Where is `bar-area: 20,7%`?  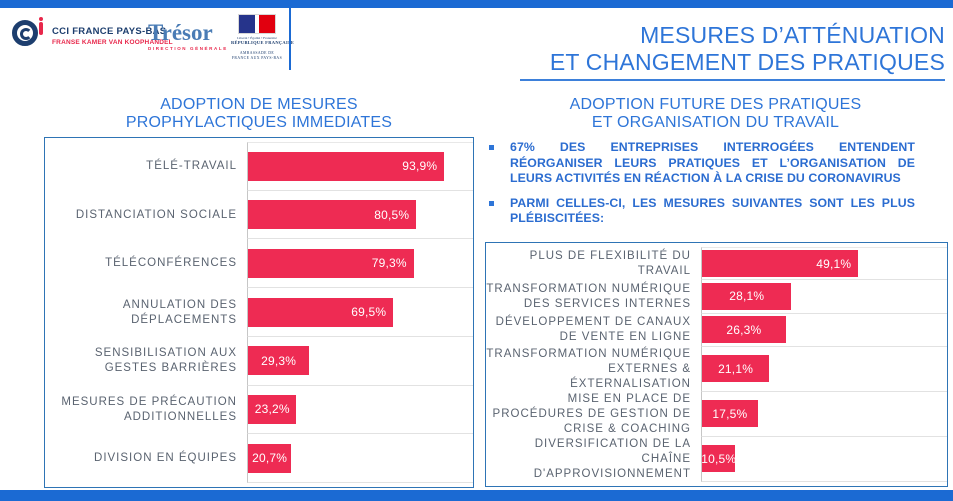
bar-area: 20,7% is located at coordinates (360, 459).